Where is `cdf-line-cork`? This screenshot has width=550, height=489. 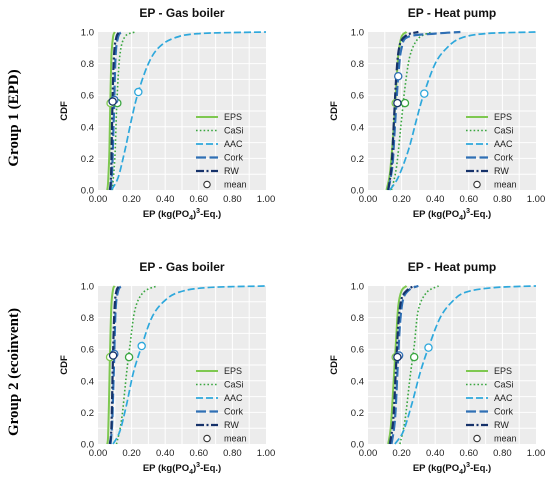
cdf-line-cork is located at coordinates (404, 364).